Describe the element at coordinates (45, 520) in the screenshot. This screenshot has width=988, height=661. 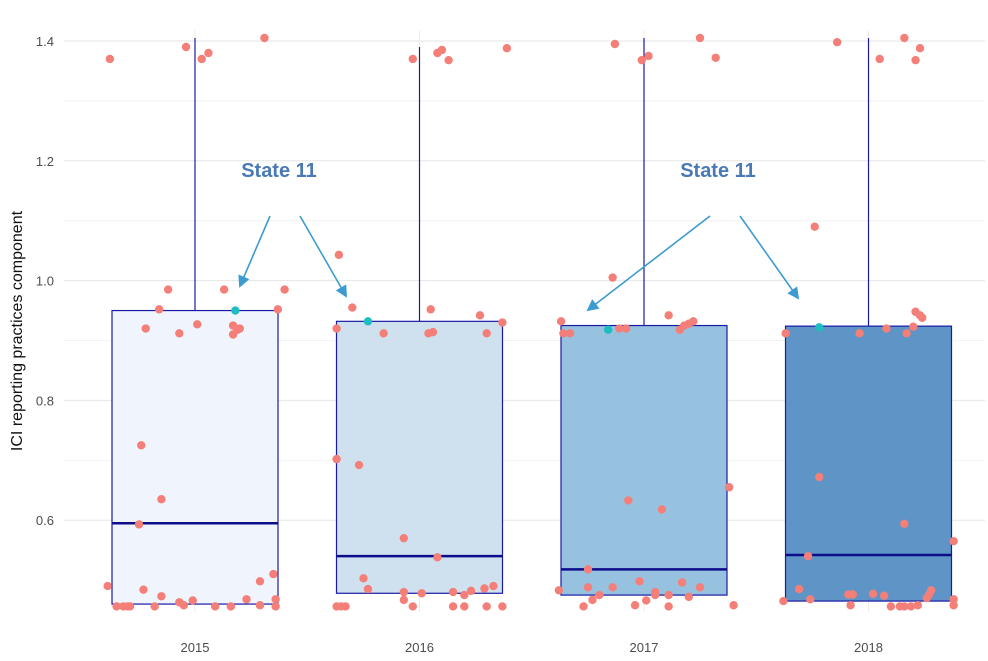
I see `y-tick-label: 0.6` at that location.